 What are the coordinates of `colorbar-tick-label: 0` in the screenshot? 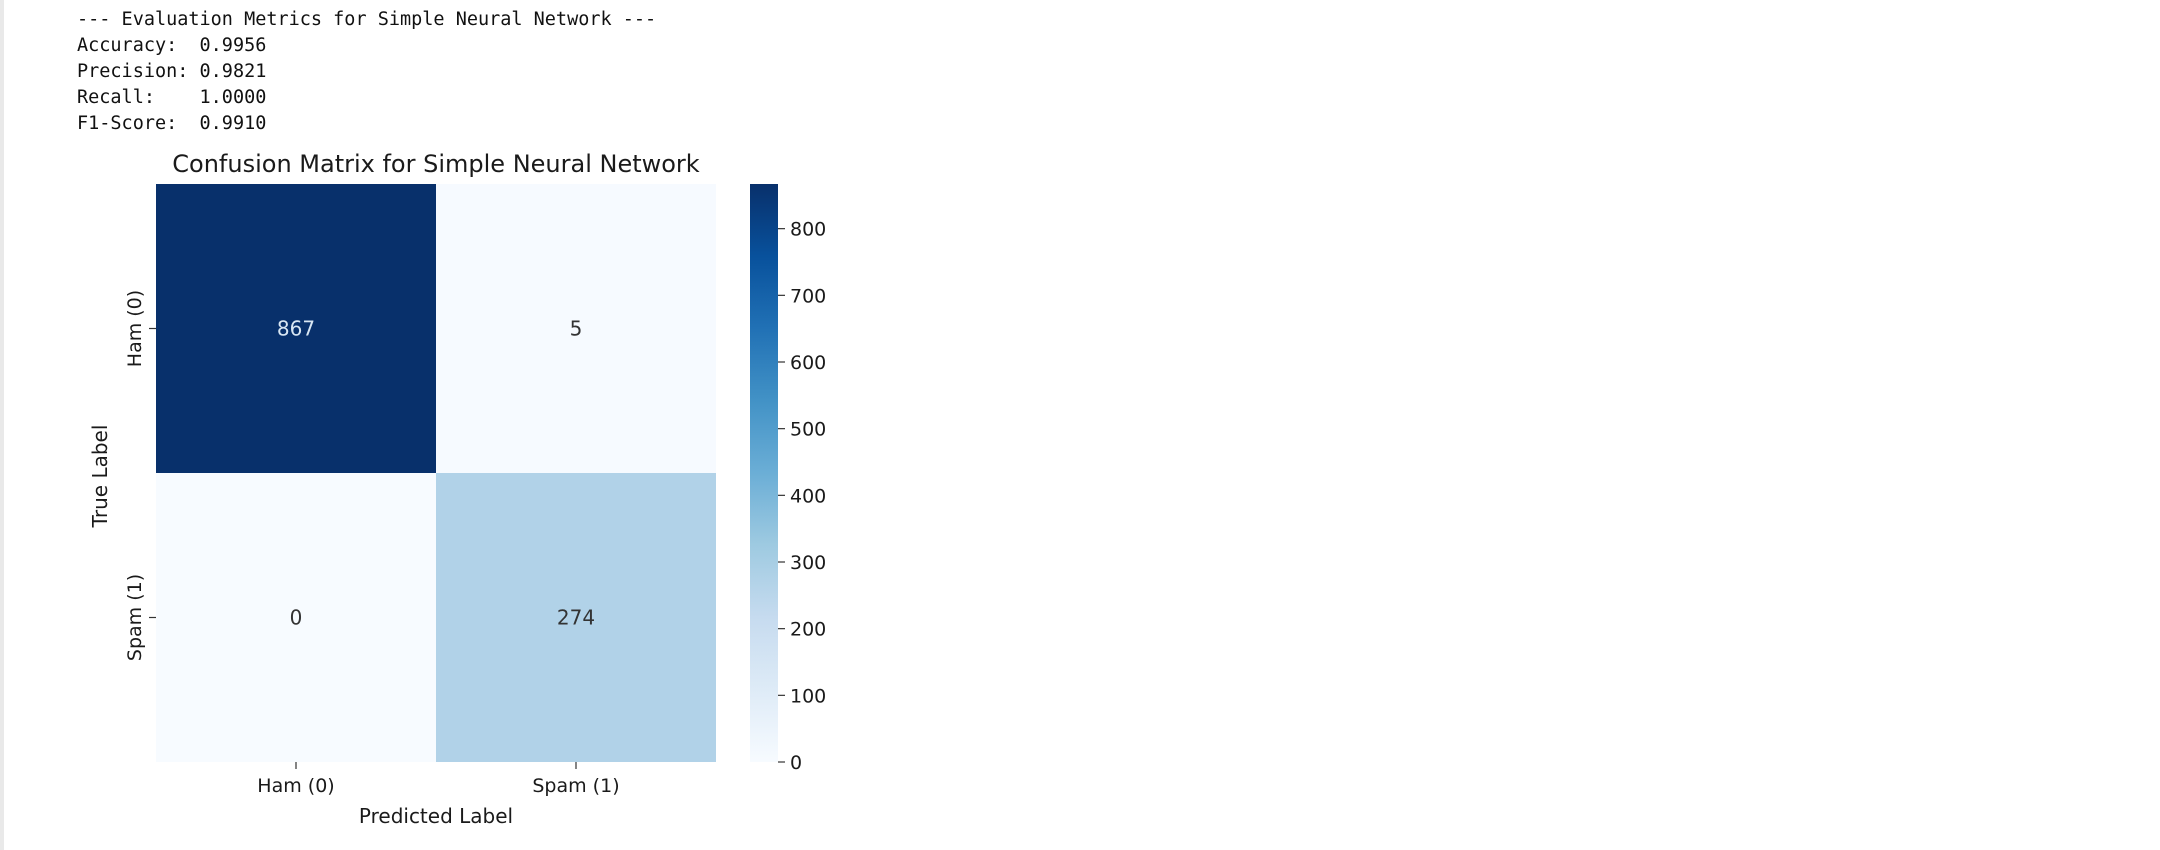 It's located at (796, 763).